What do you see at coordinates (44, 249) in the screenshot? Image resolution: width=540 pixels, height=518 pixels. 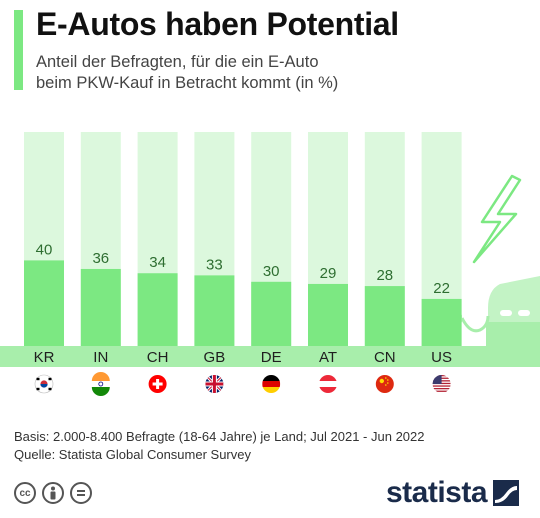 I see `value-label-kr: 40` at bounding box center [44, 249].